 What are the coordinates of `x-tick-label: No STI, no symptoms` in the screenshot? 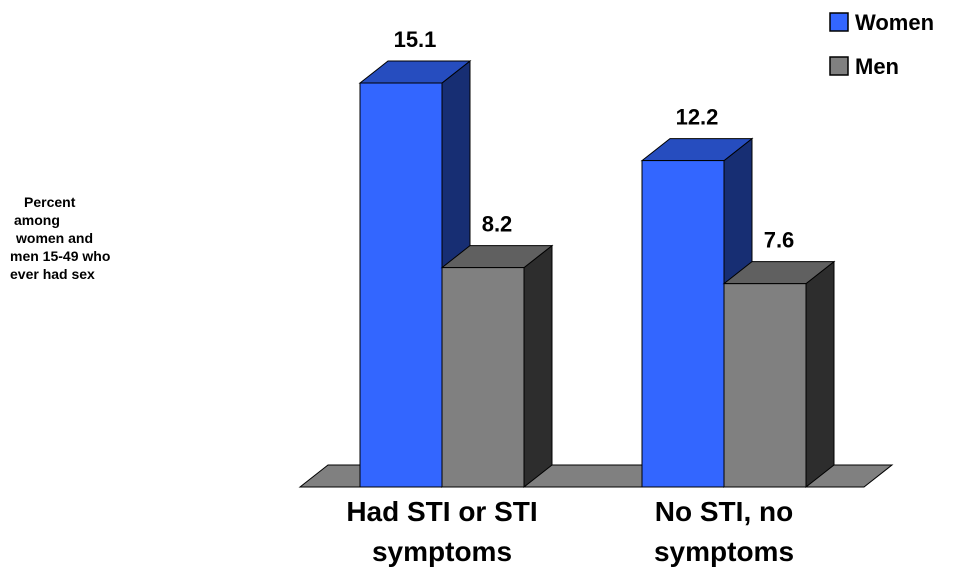 It's located at (724, 531).